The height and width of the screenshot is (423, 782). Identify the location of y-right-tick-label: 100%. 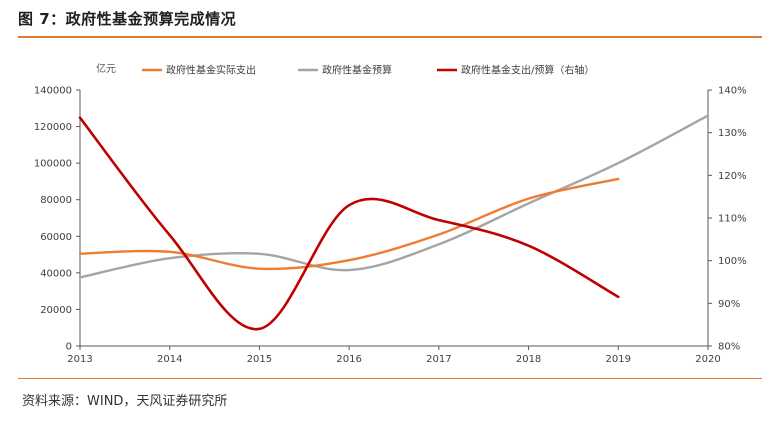
(732, 261).